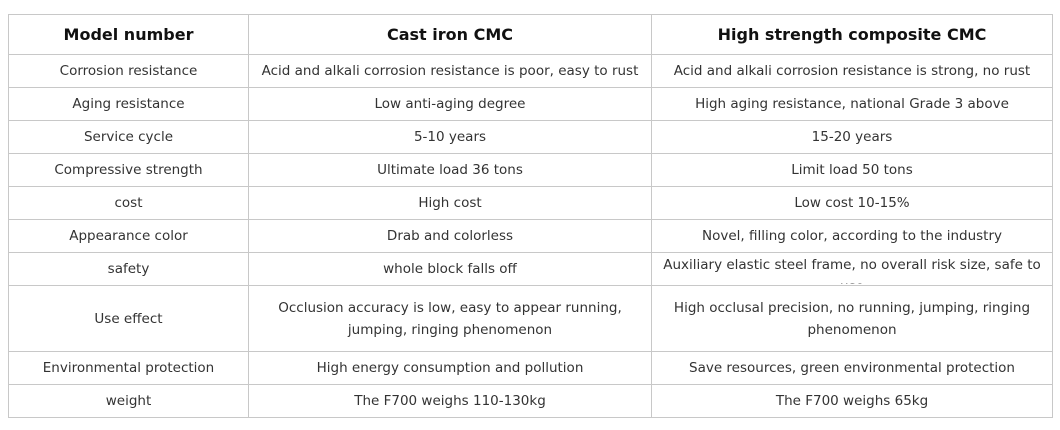  I want to click on table-cell: safety, so click(128, 269).